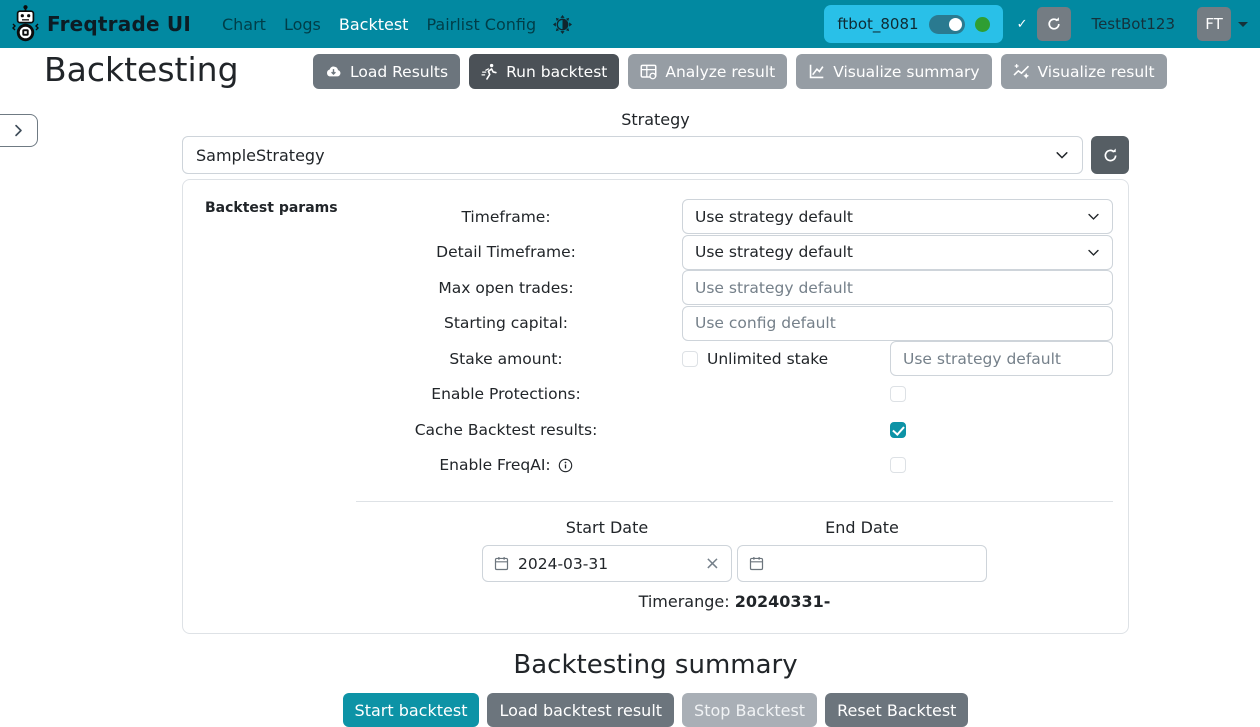  Describe the element at coordinates (946, 24) in the screenshot. I see `bot-online-toggle` at that location.